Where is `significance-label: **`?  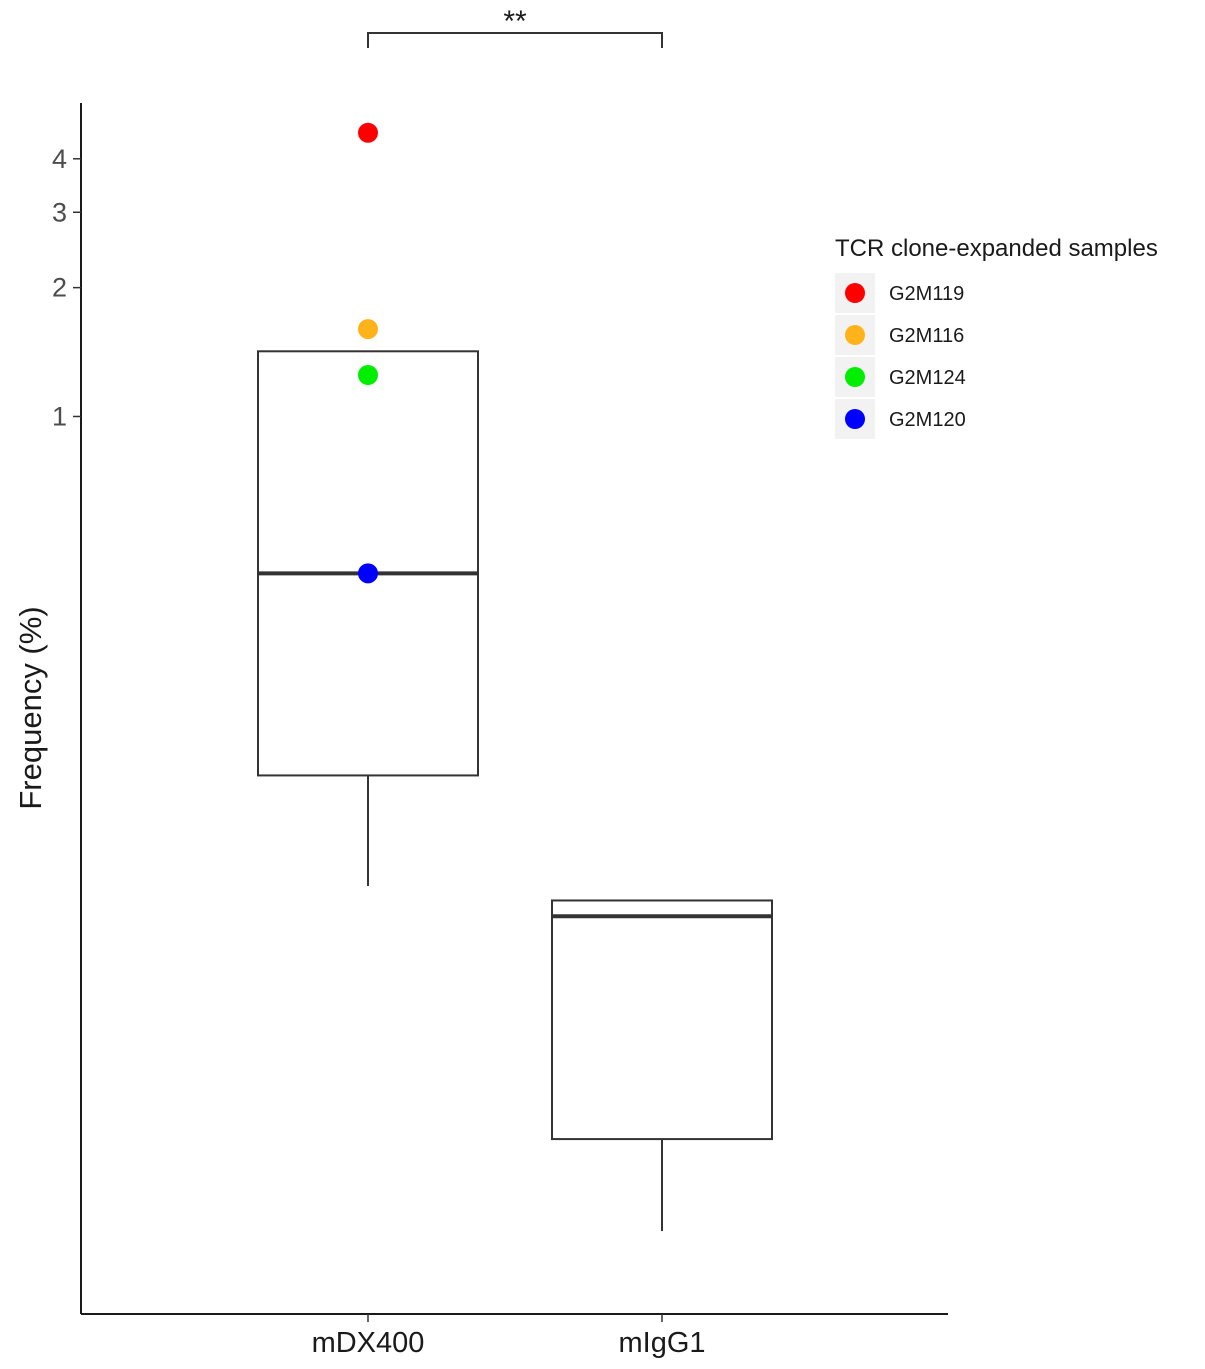
significance-label: ** is located at coordinates (515, 21).